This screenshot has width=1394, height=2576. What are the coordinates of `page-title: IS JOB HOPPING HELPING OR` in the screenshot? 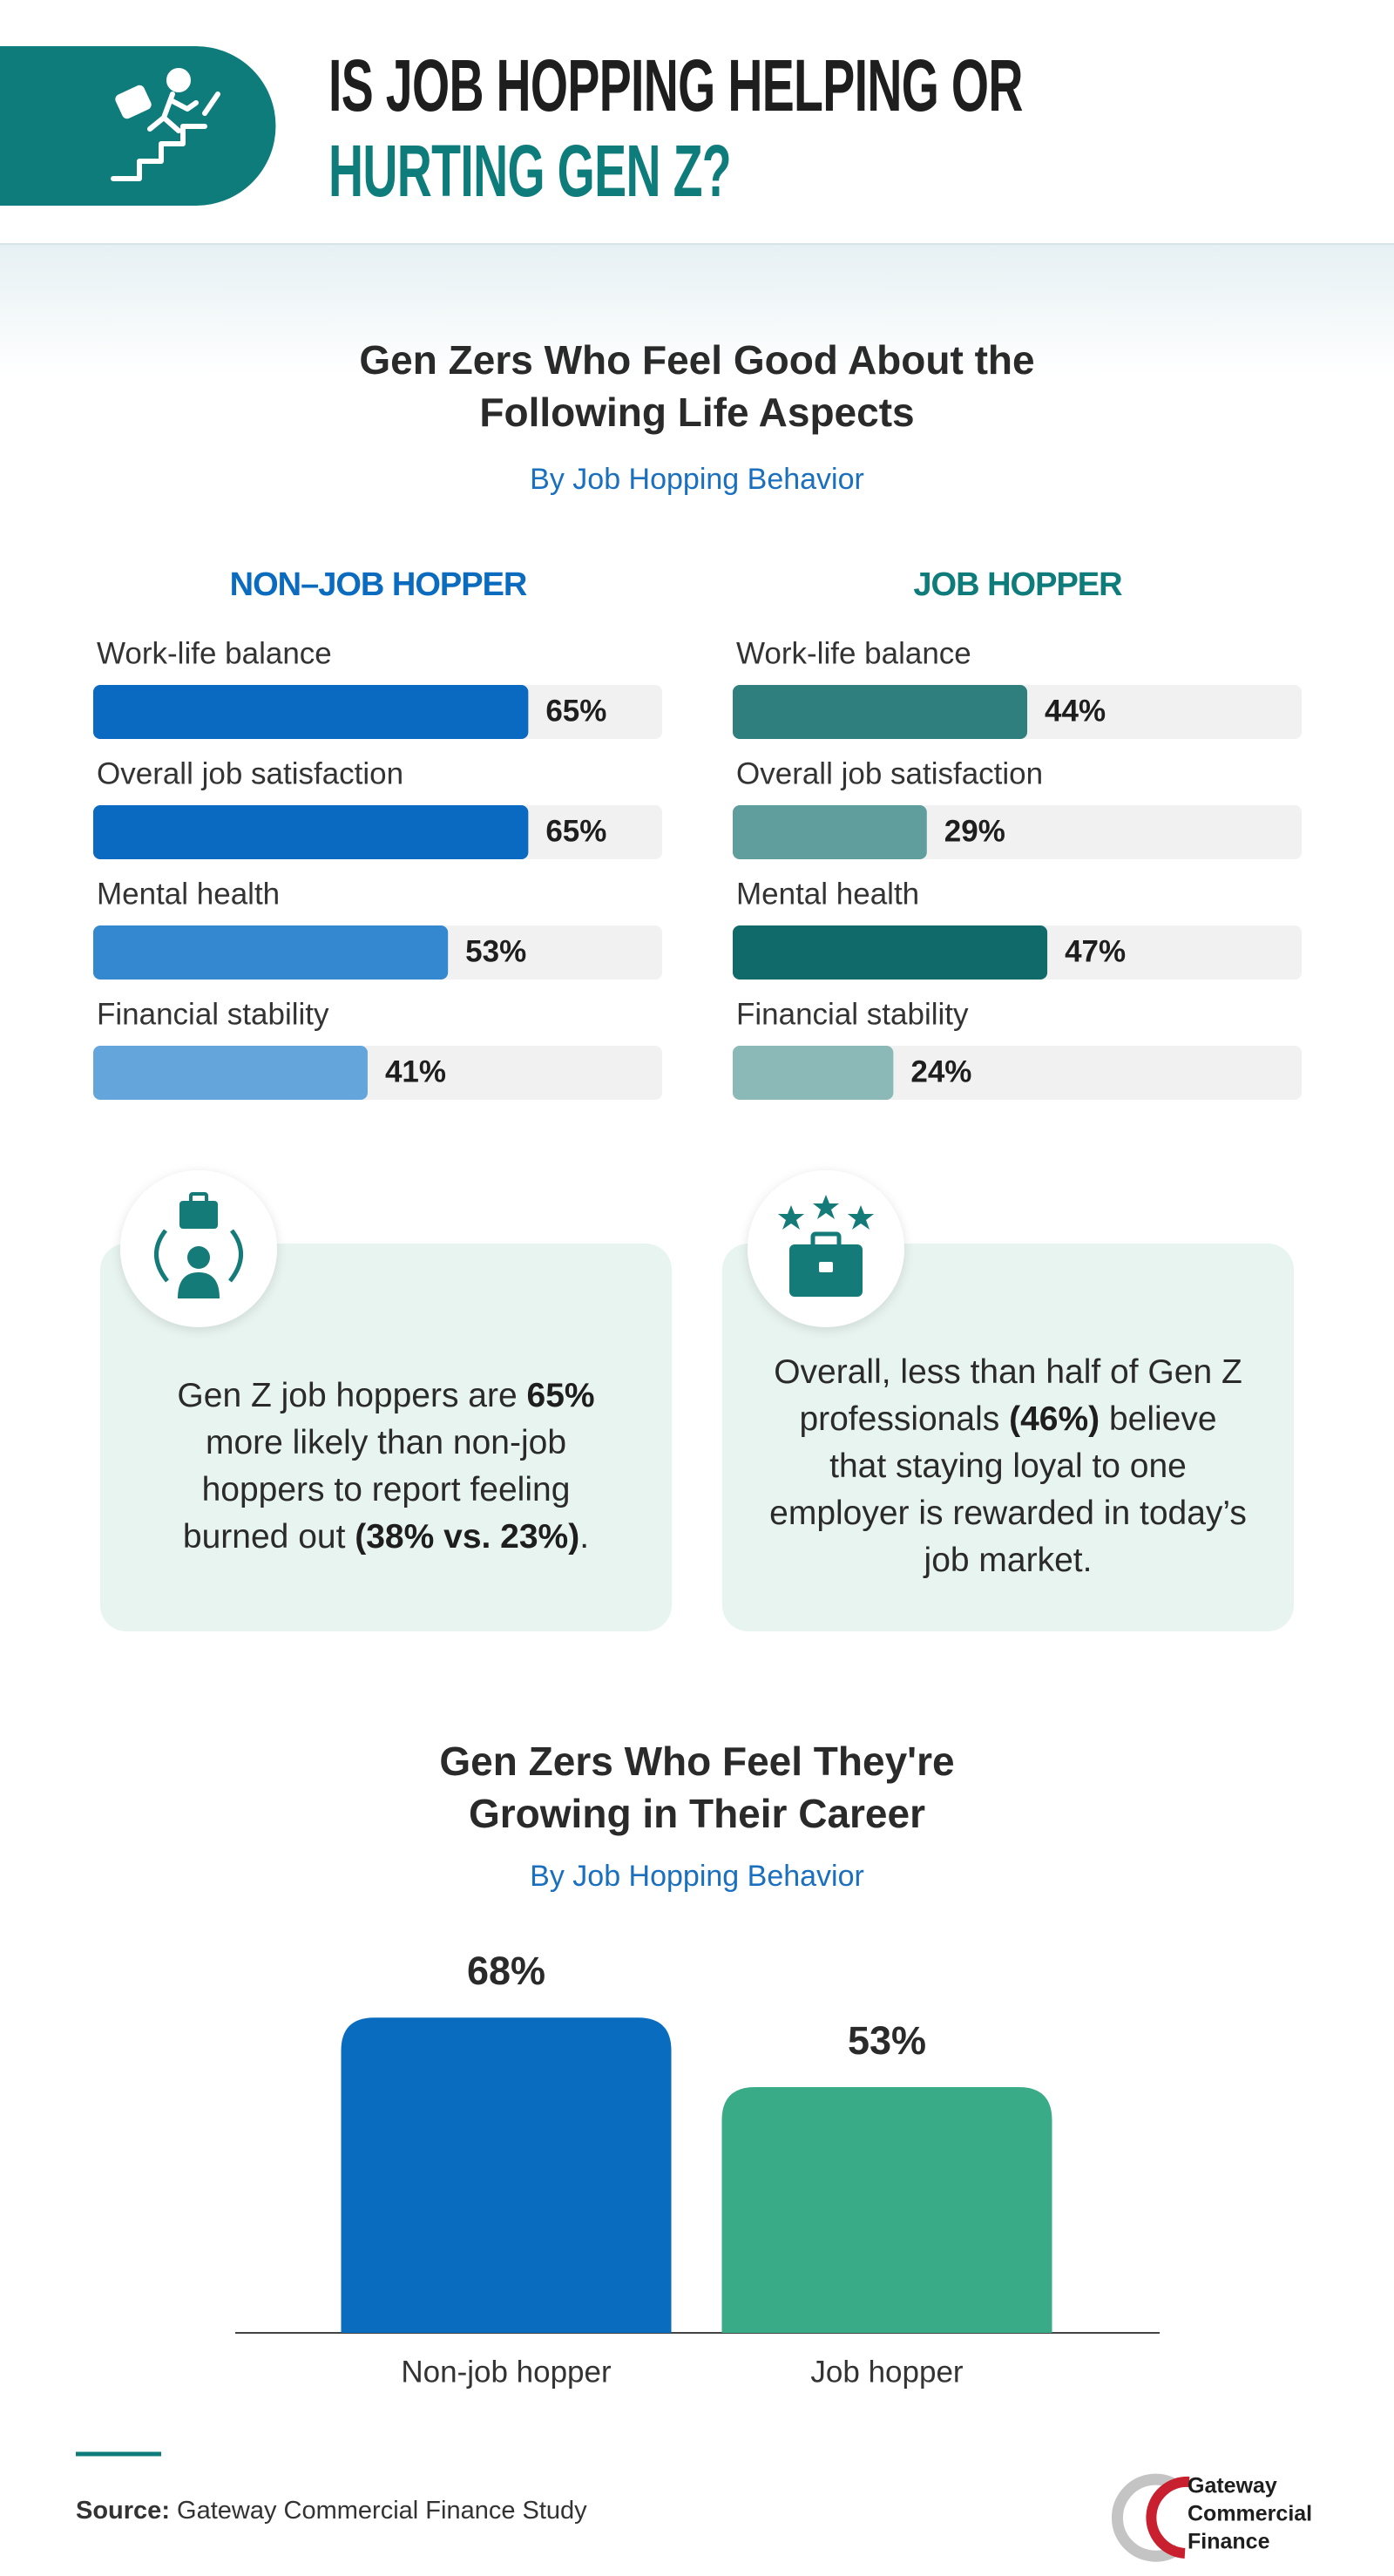 It's located at (675, 85).